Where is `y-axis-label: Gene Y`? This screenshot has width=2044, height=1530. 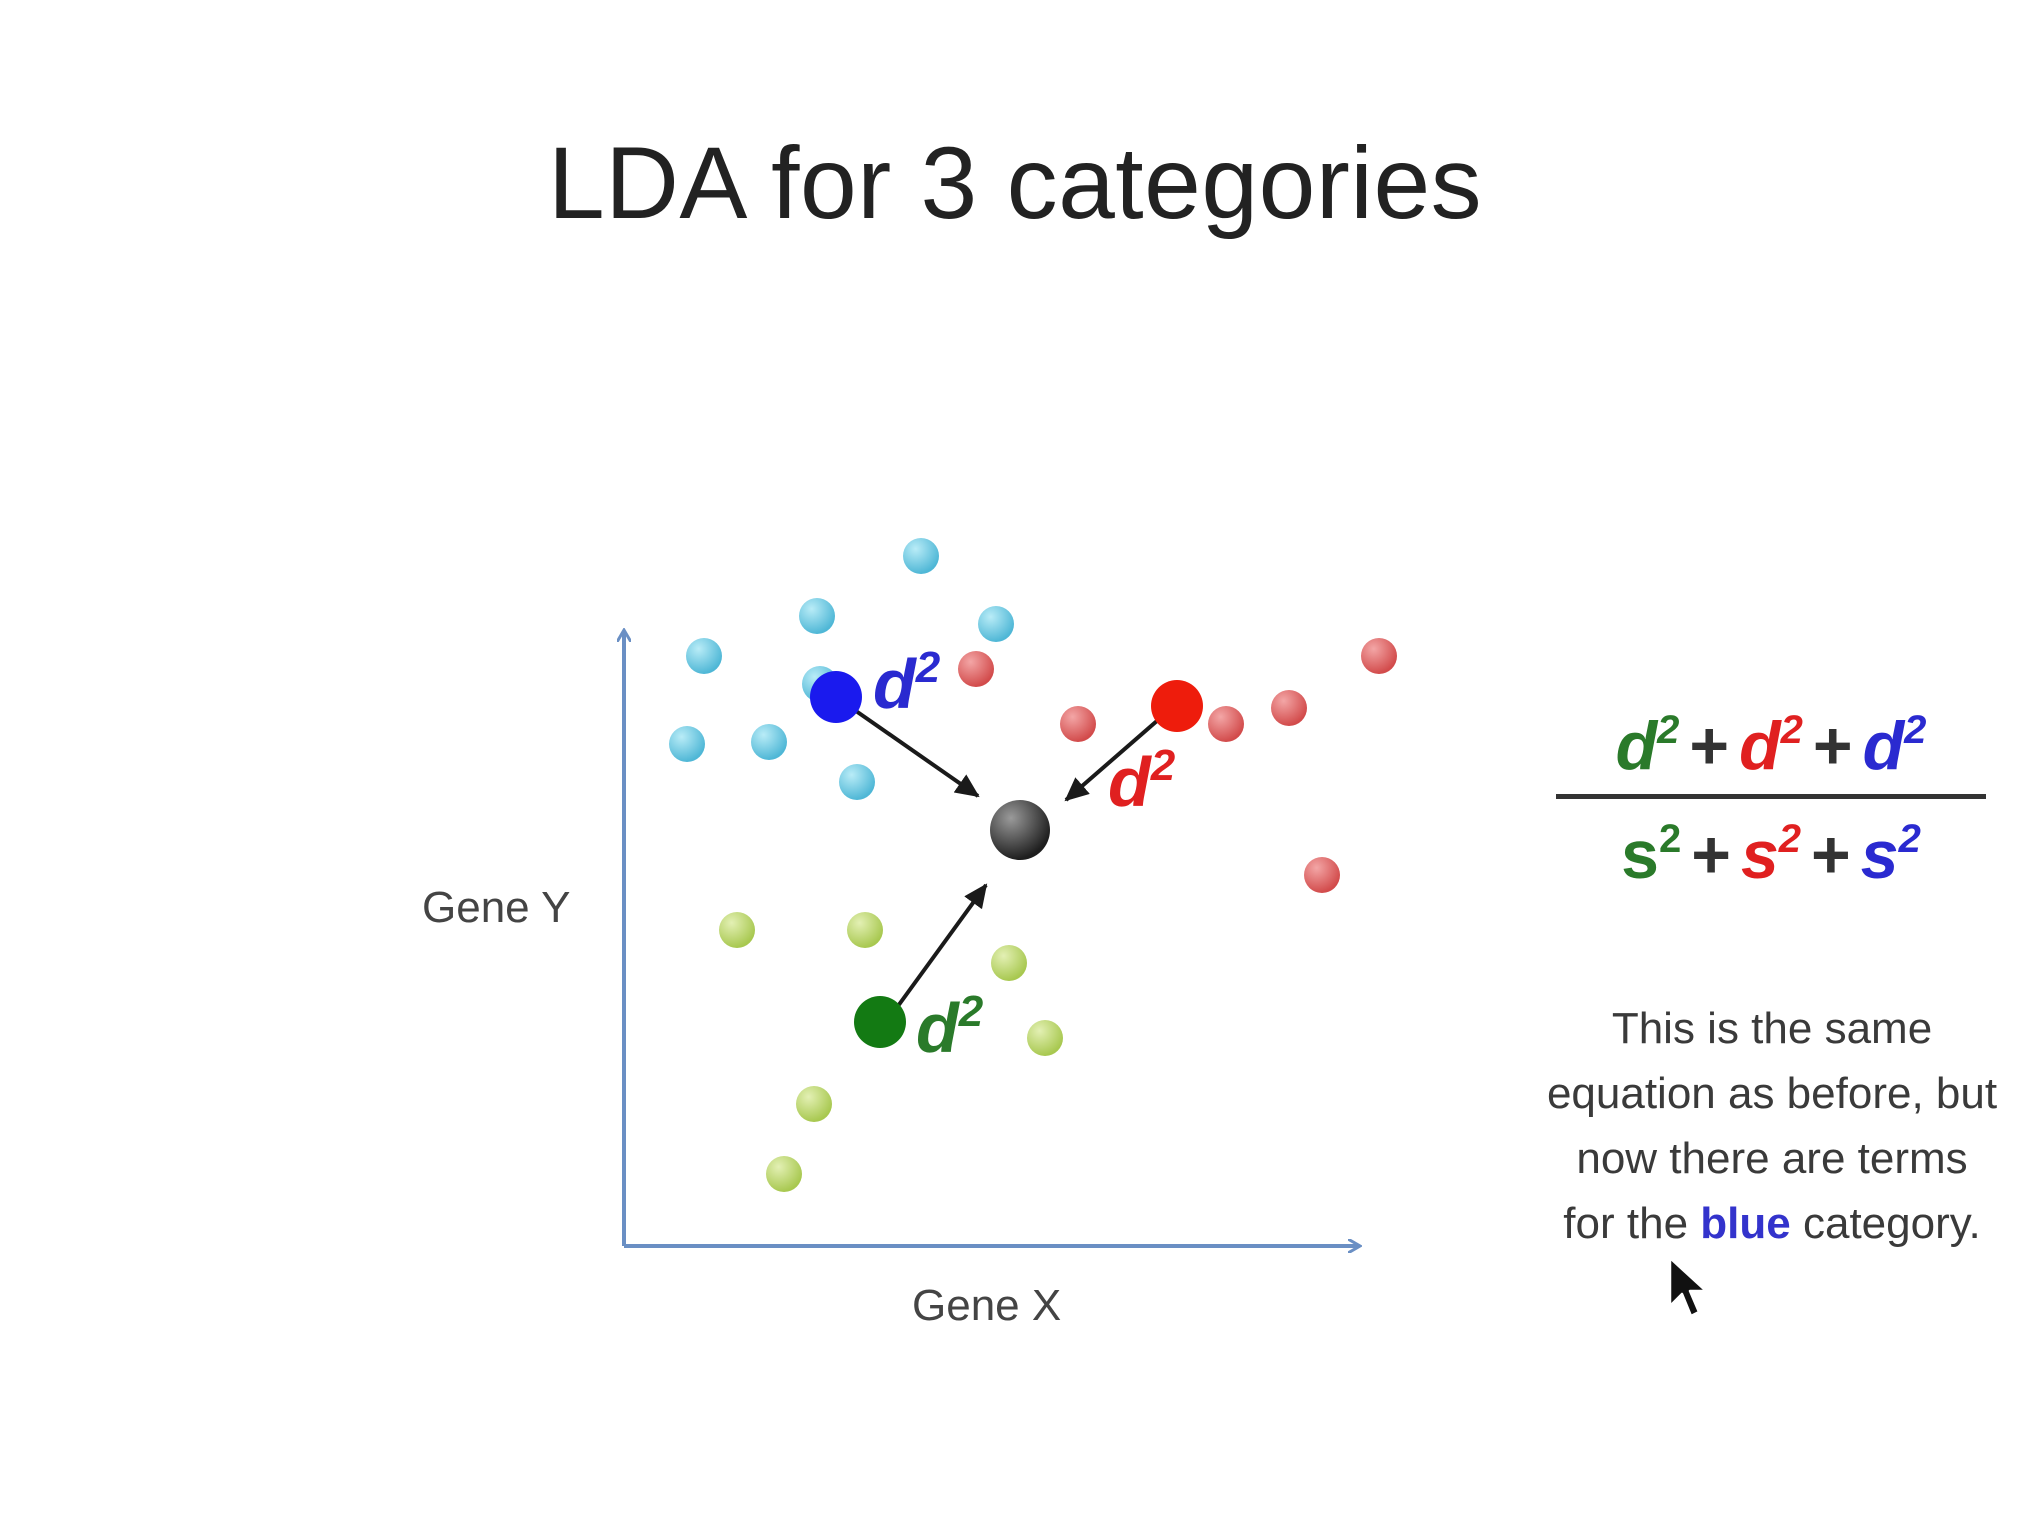
y-axis-label: Gene Y is located at coordinates (496, 907).